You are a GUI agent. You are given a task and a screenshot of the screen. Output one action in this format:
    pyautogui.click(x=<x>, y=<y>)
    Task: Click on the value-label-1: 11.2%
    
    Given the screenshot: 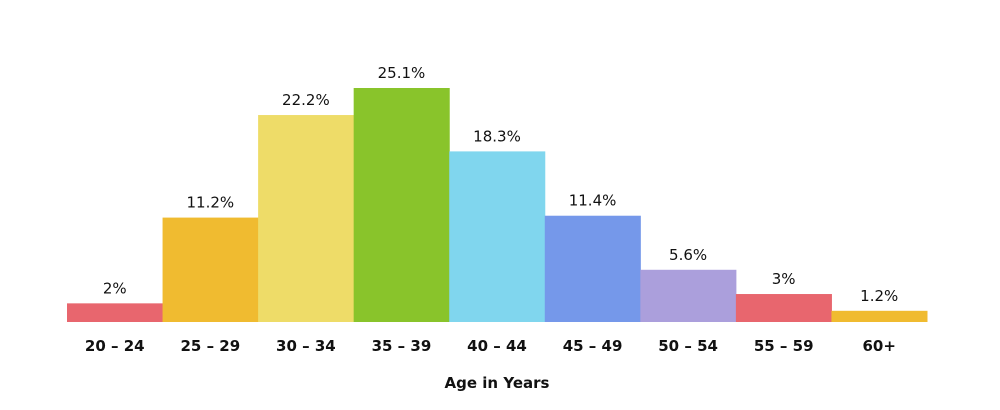 What is the action you would take?
    pyautogui.click(x=211, y=203)
    